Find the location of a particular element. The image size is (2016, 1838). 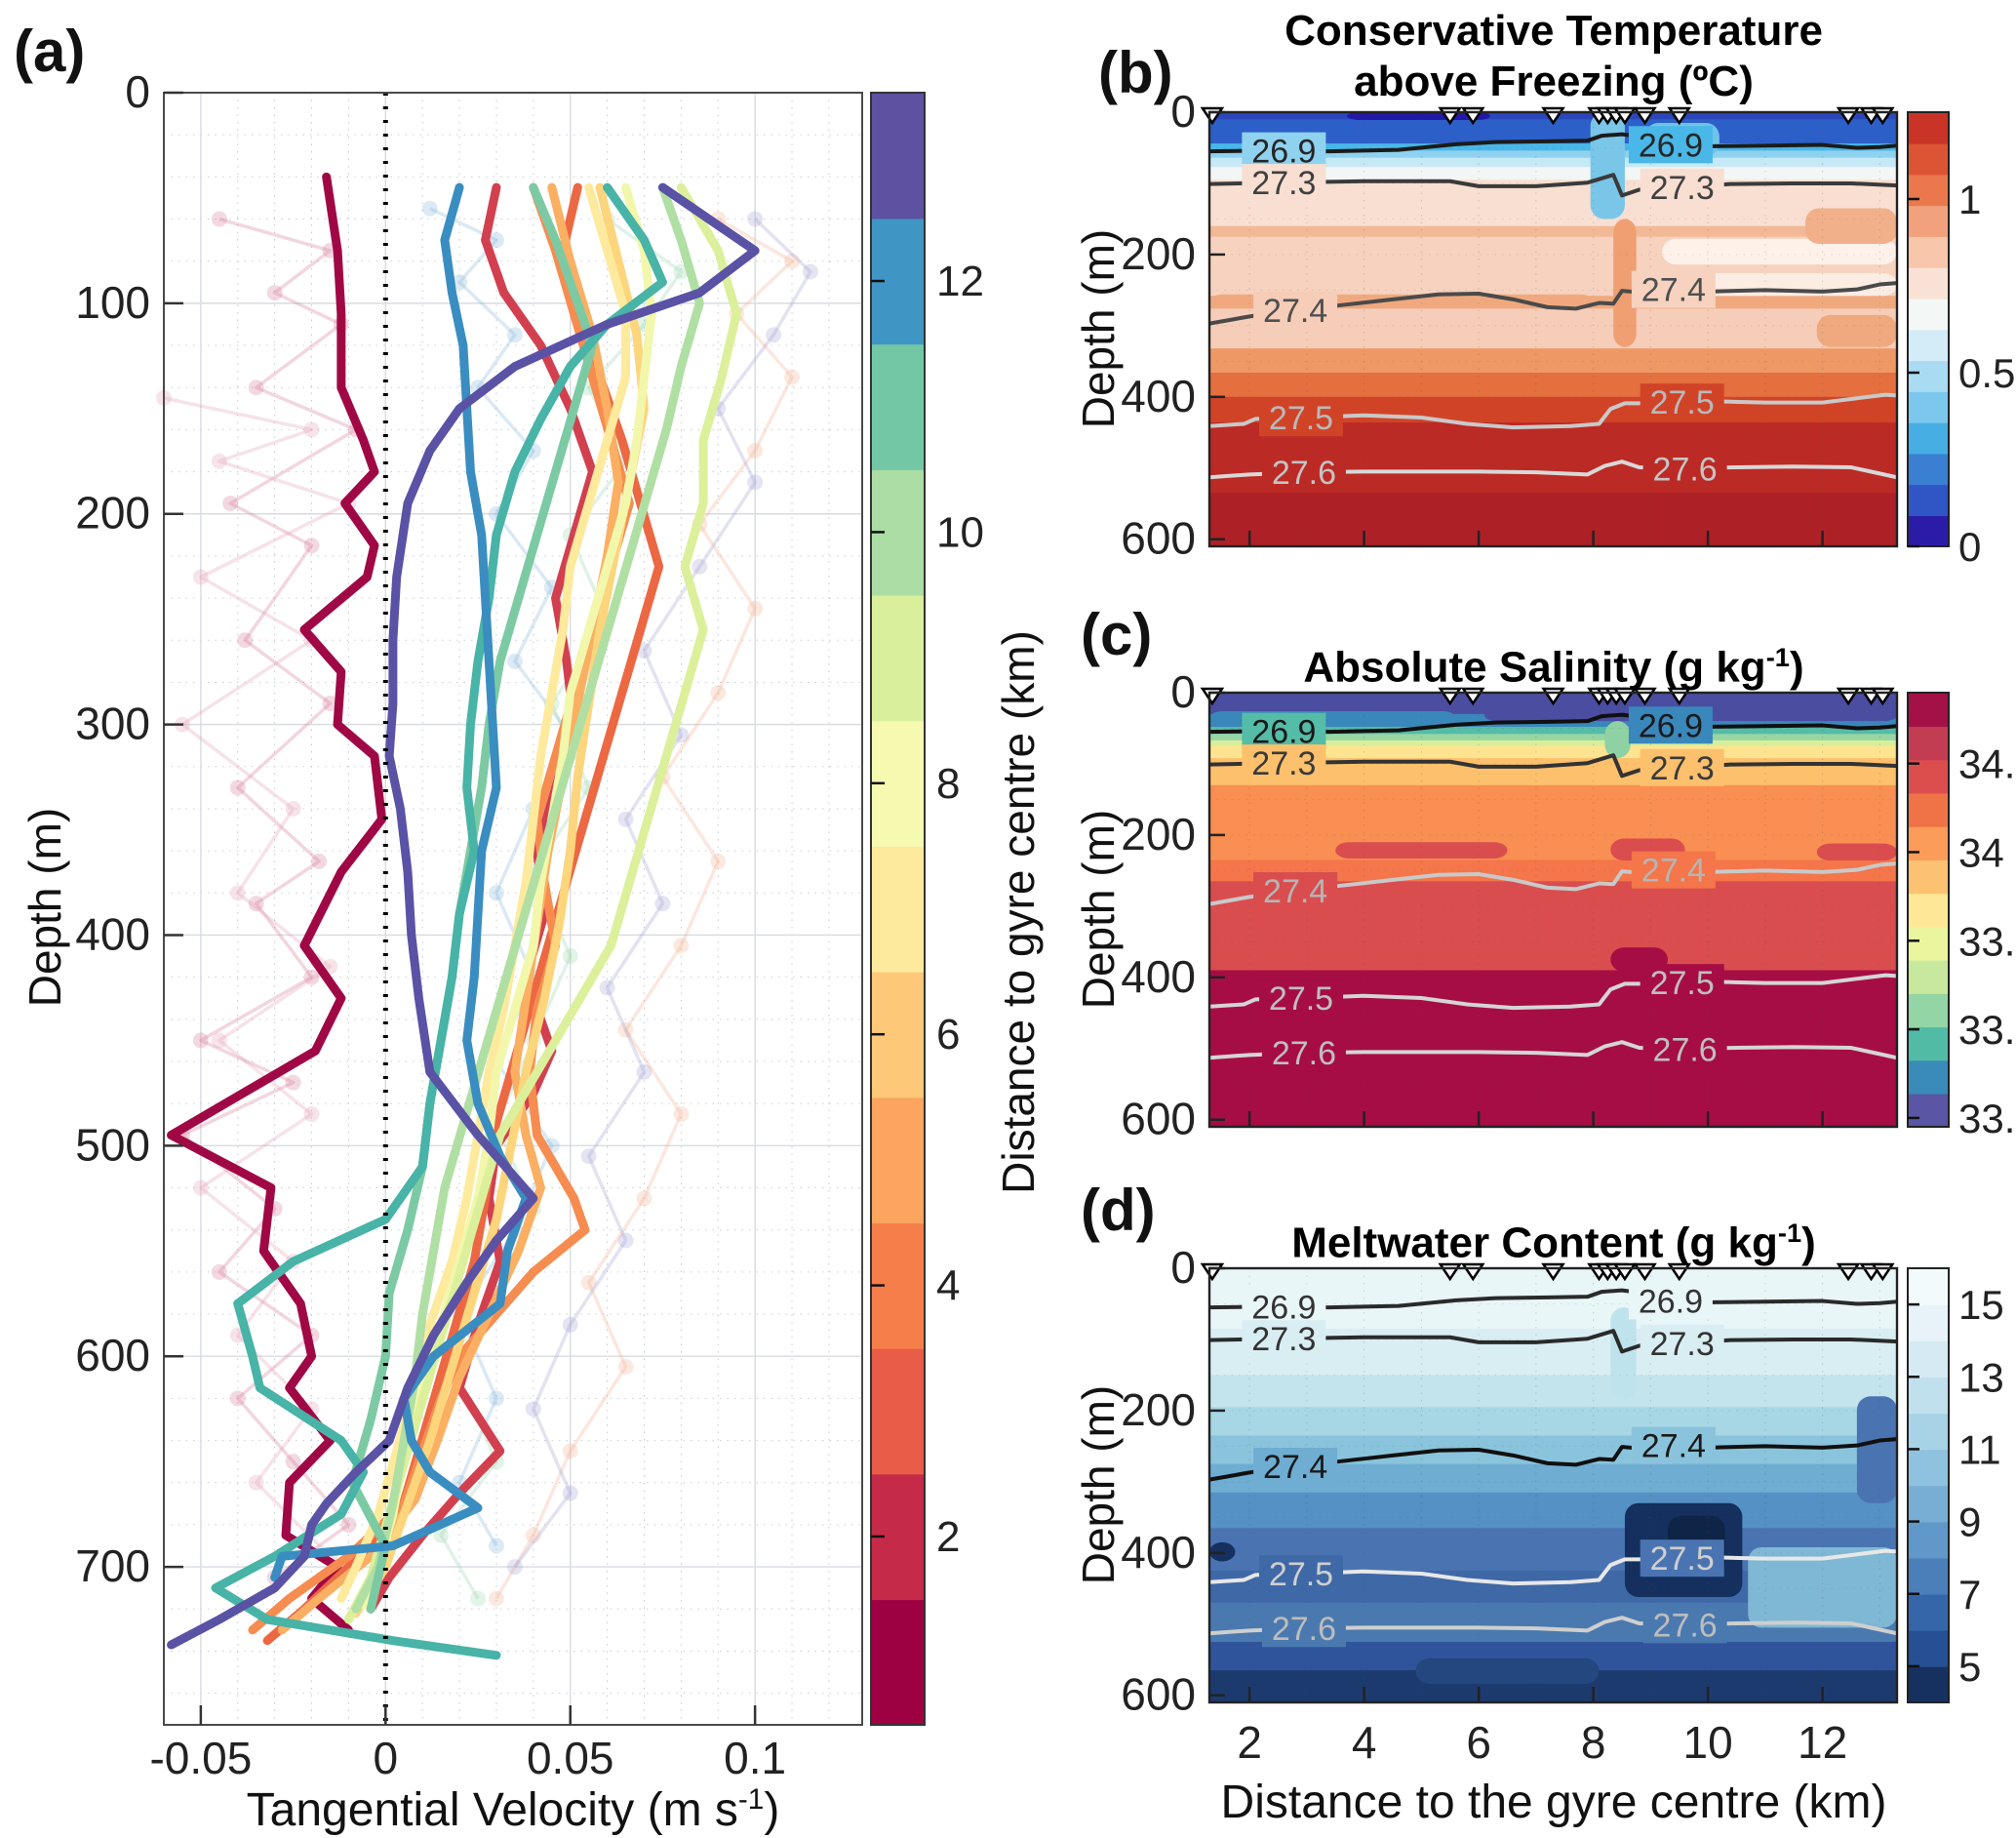

svg-text: 700 is located at coordinates (112, 1566).